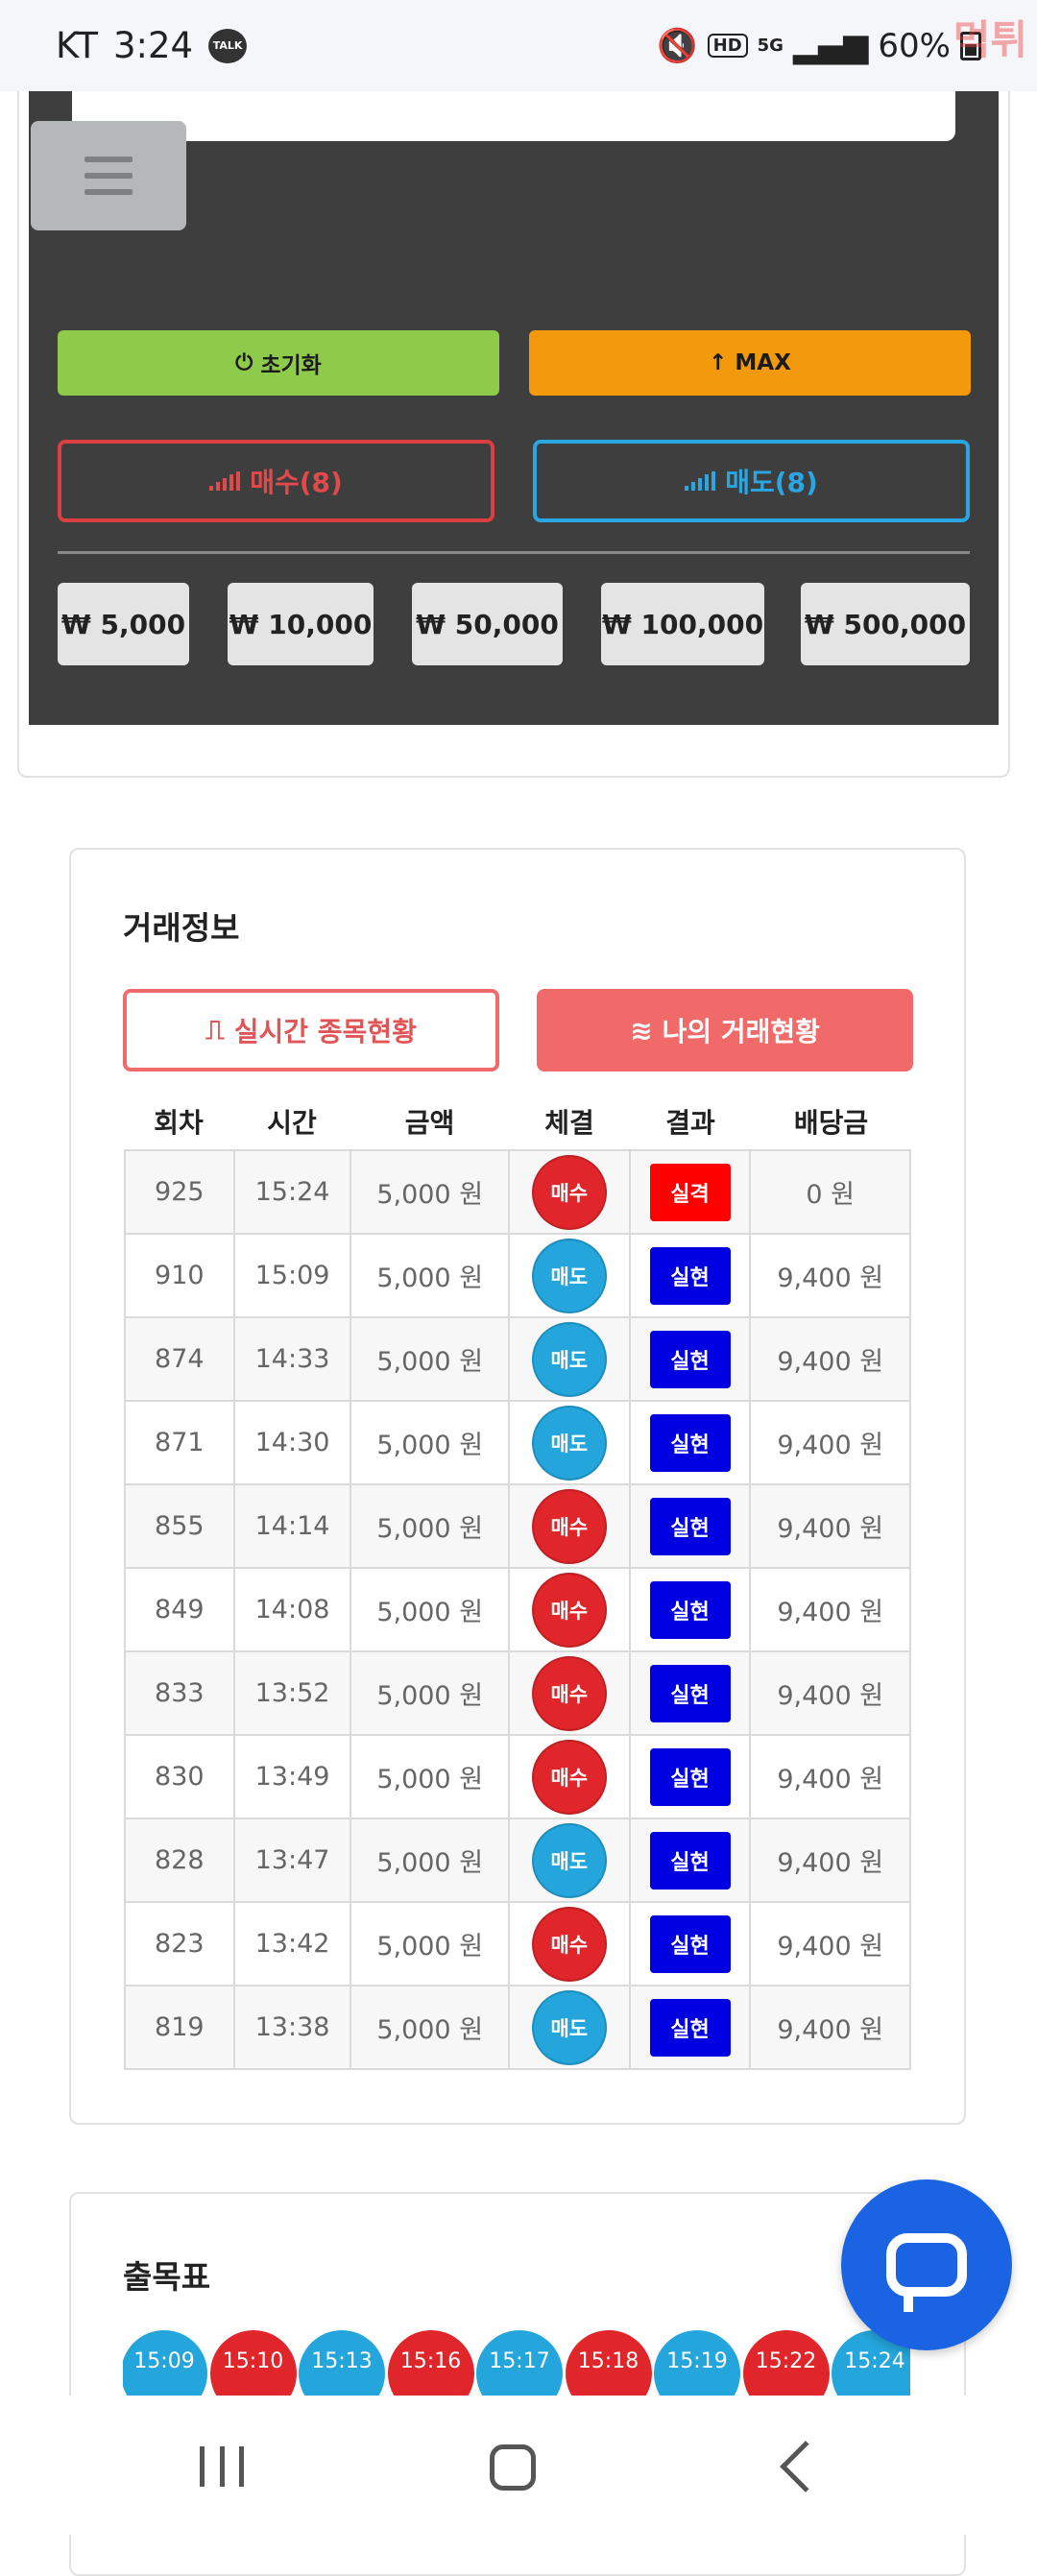 The height and width of the screenshot is (2576, 1037). I want to click on cell-round: 855, so click(179, 1526).